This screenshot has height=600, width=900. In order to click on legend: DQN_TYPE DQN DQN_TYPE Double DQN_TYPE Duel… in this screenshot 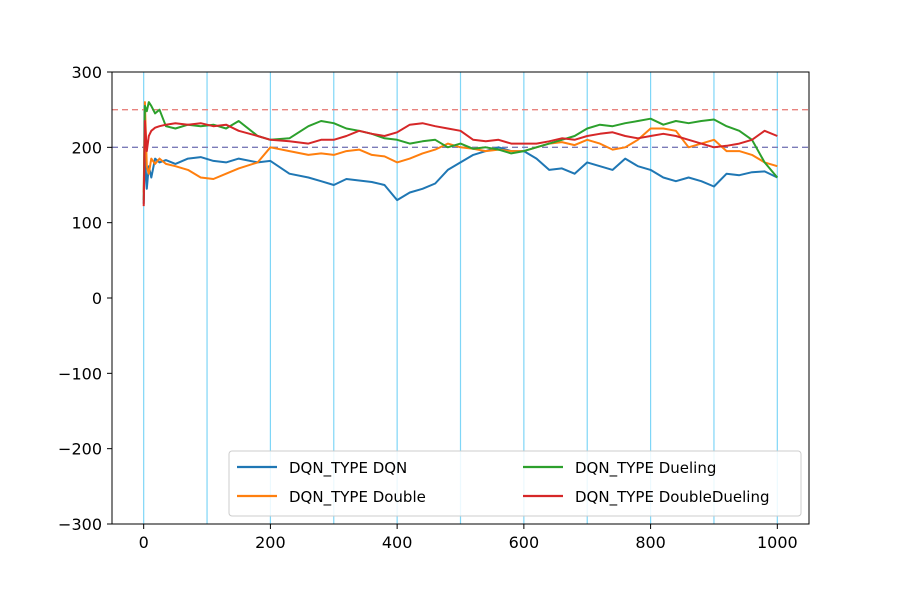, I will do `click(515, 483)`.